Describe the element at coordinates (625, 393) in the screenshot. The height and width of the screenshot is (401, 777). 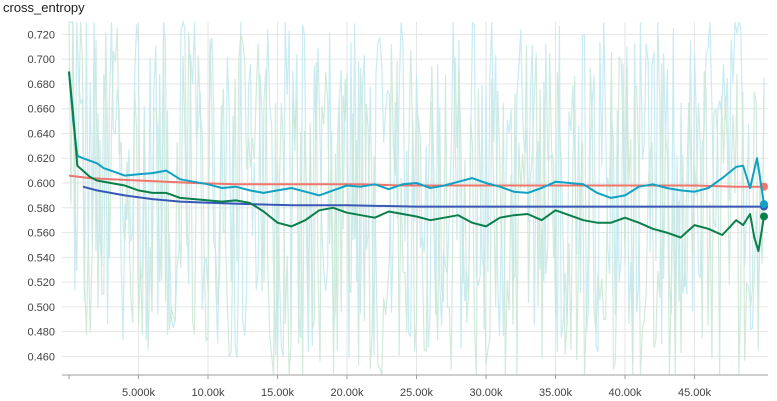
I see `x-tick-label: 40.00k` at that location.